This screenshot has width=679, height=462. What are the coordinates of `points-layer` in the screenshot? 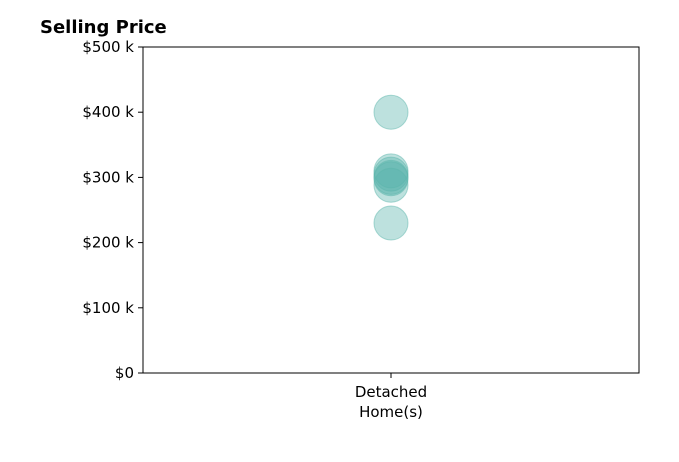 It's located at (391, 167).